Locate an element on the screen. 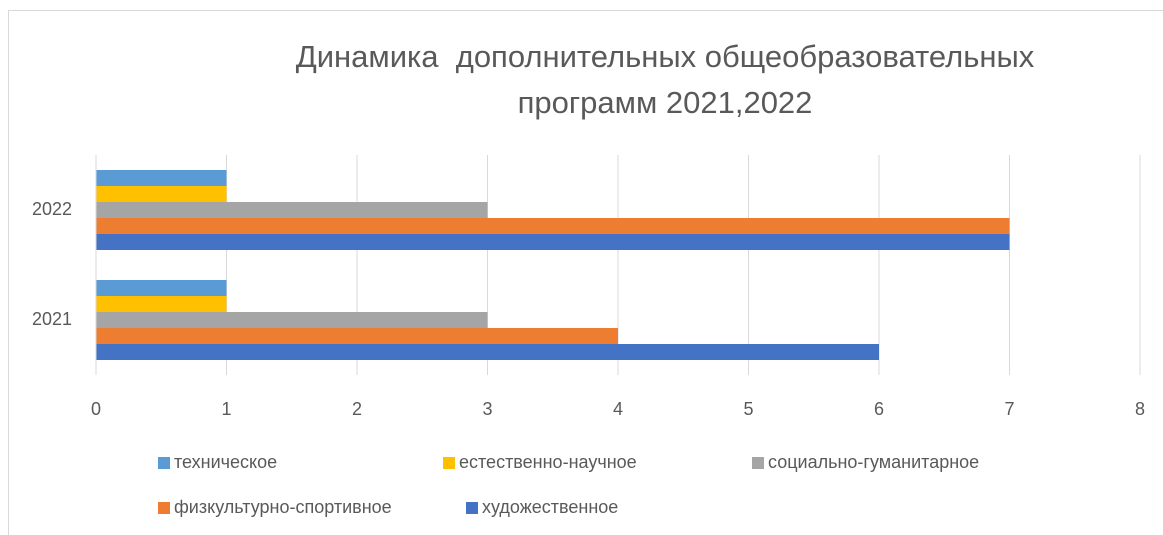 The height and width of the screenshot is (535, 1163). x-tick-label: 1 is located at coordinates (226, 409).